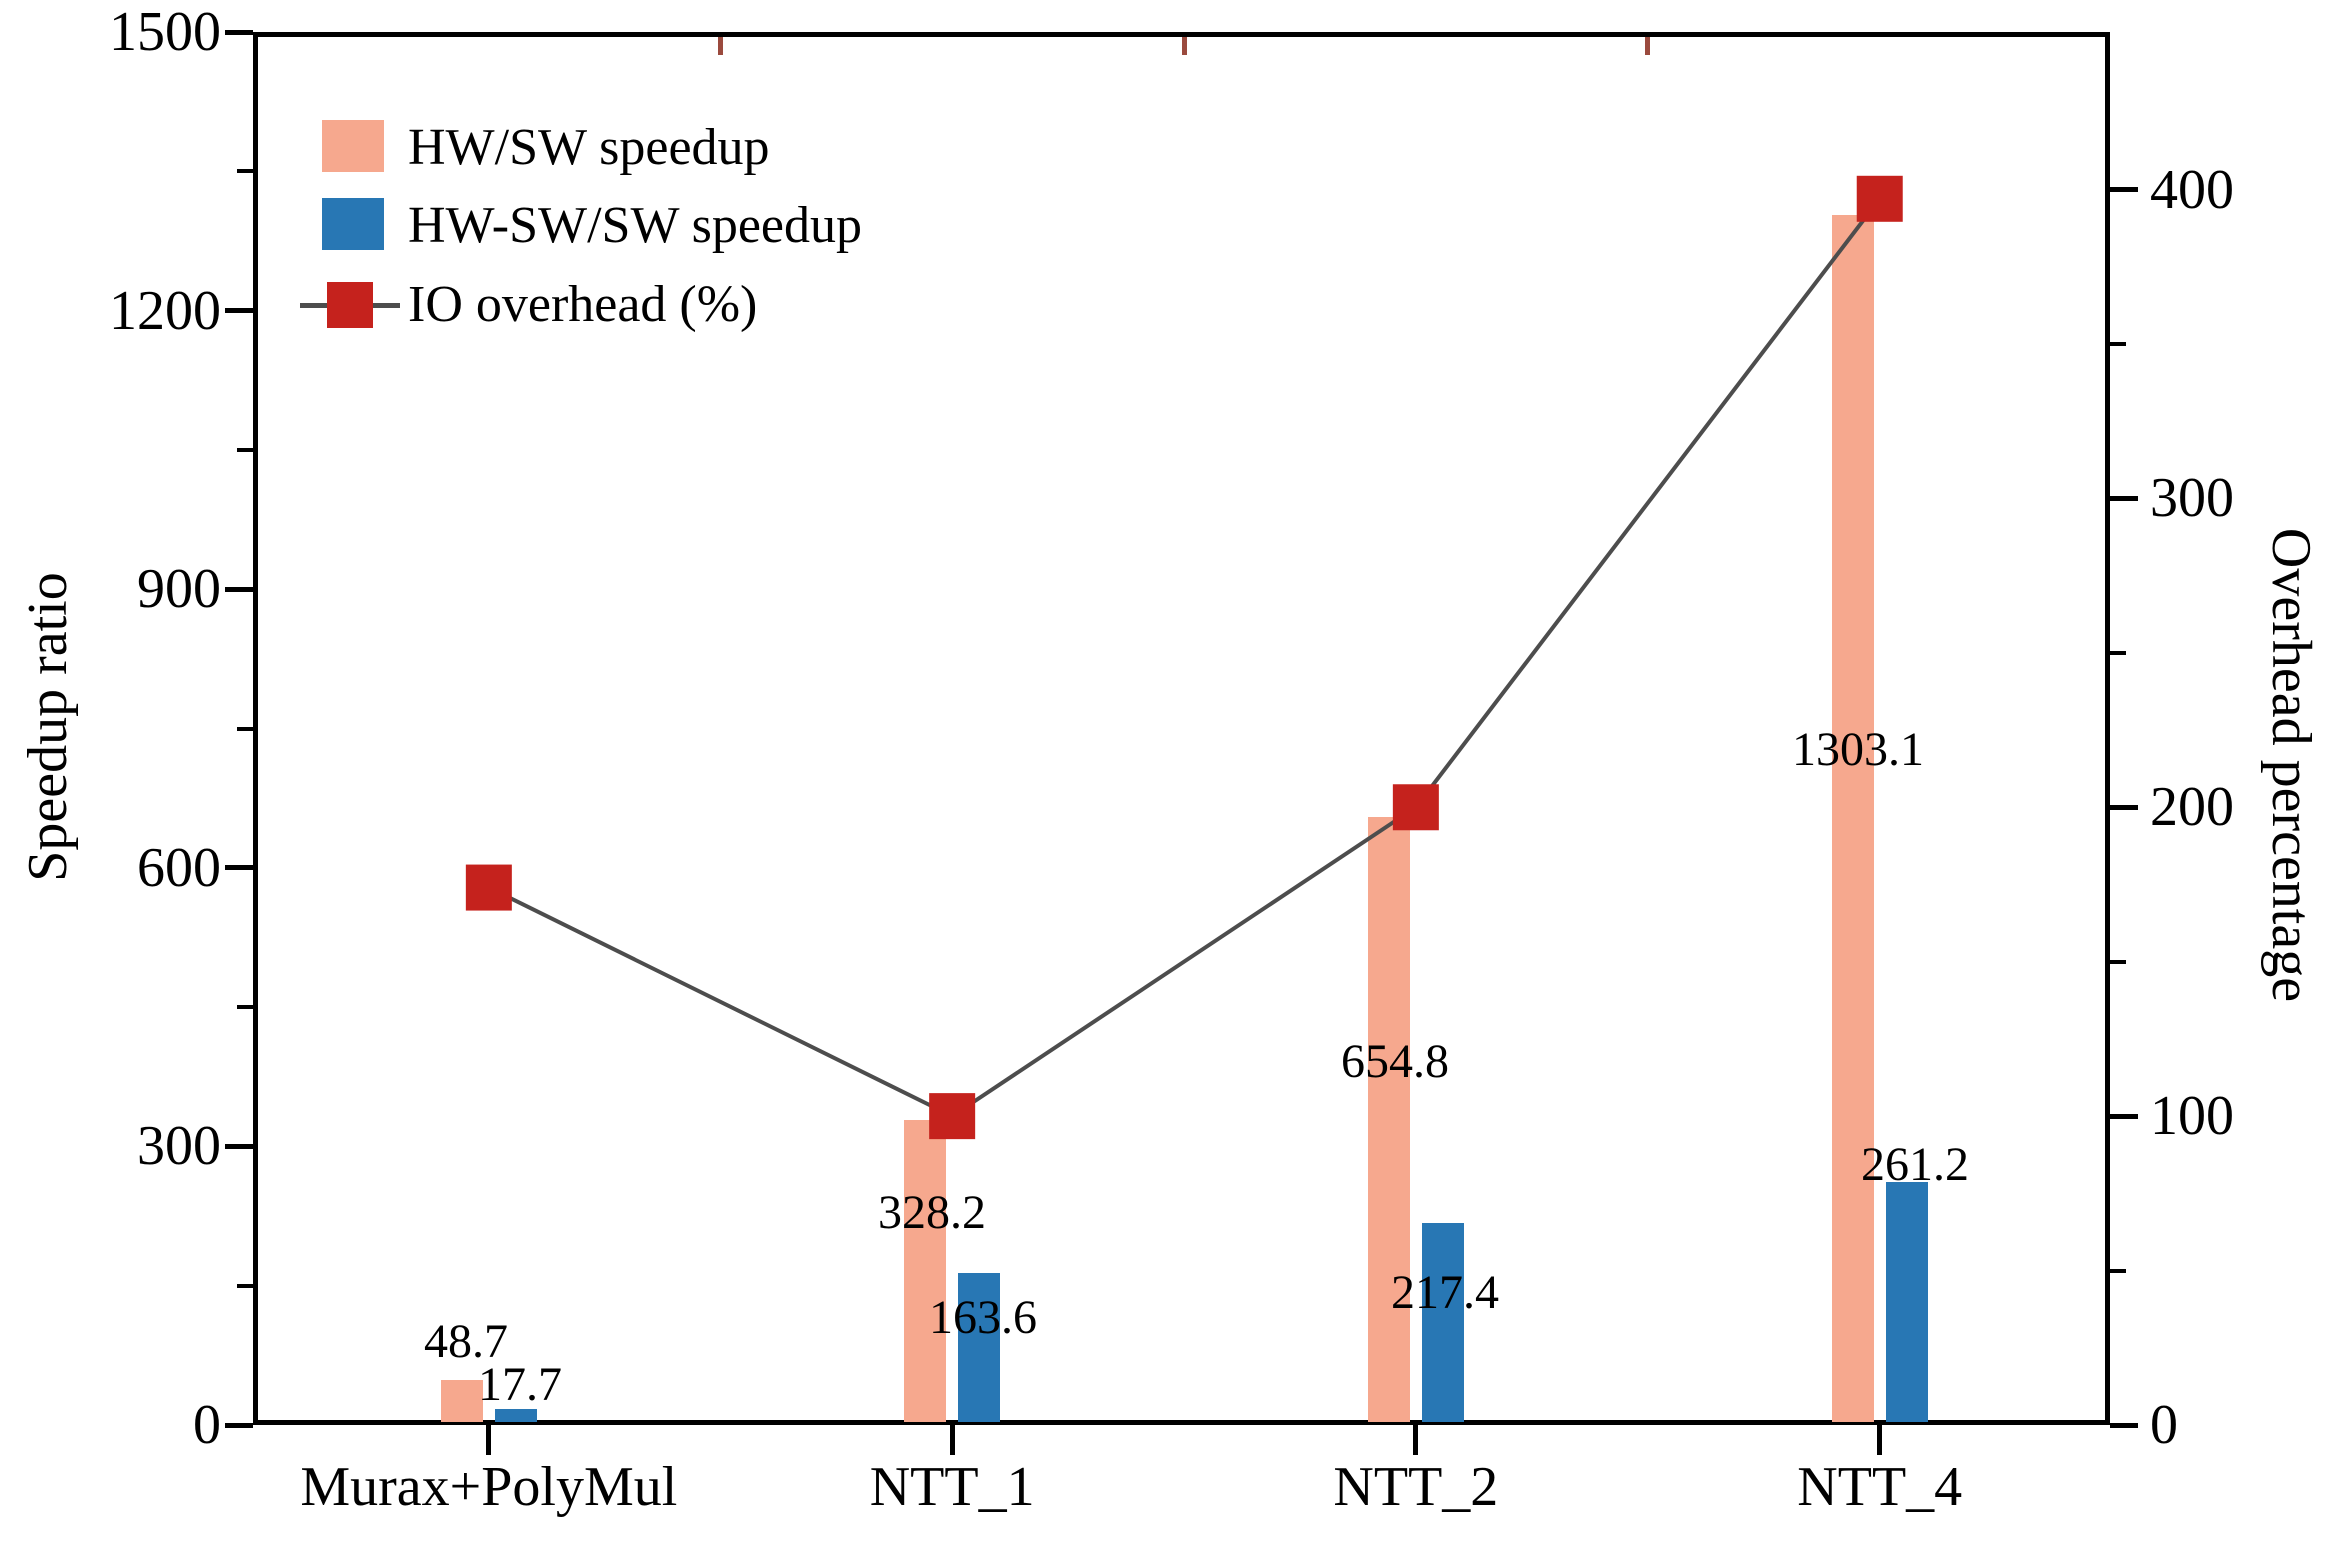 The height and width of the screenshot is (1541, 2330). I want to click on left-axis-tick-label: 1200, so click(165, 310).